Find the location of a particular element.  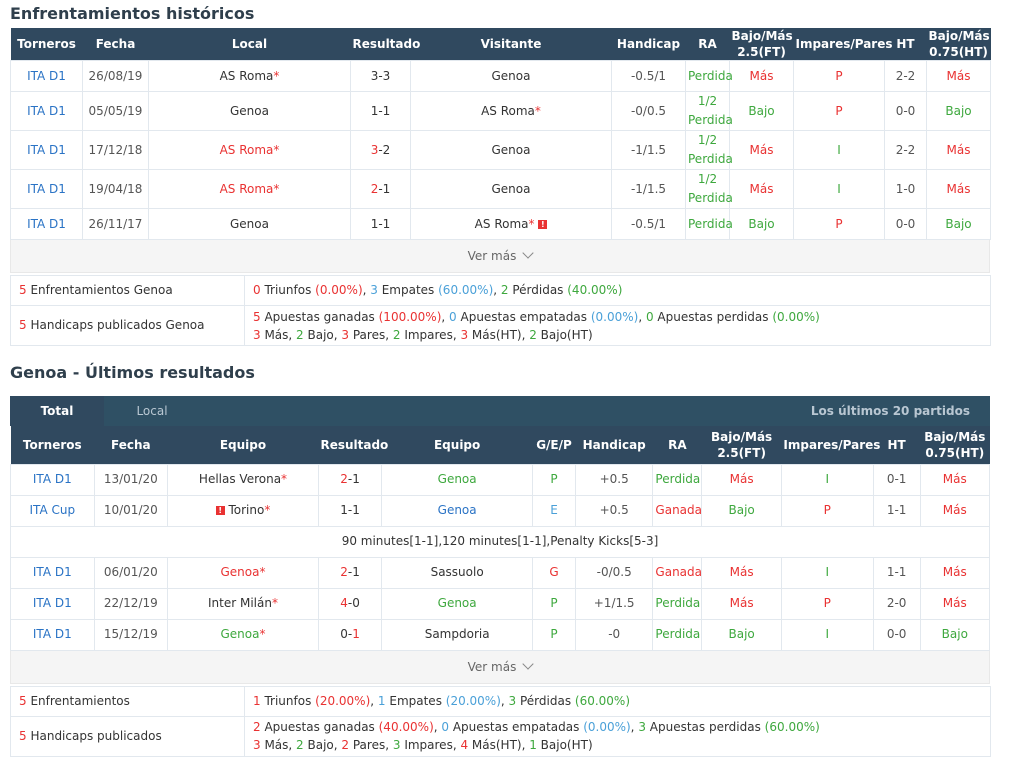

col-header: Bajo/Más 2.5(FT) is located at coordinates (761, 44).